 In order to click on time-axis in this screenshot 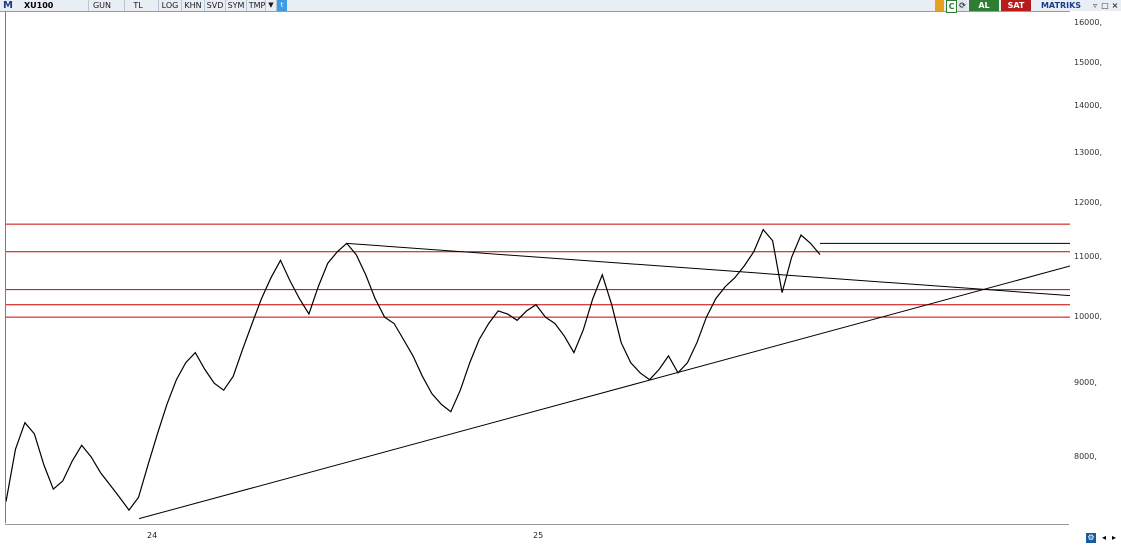, I will do `click(537, 533)`.